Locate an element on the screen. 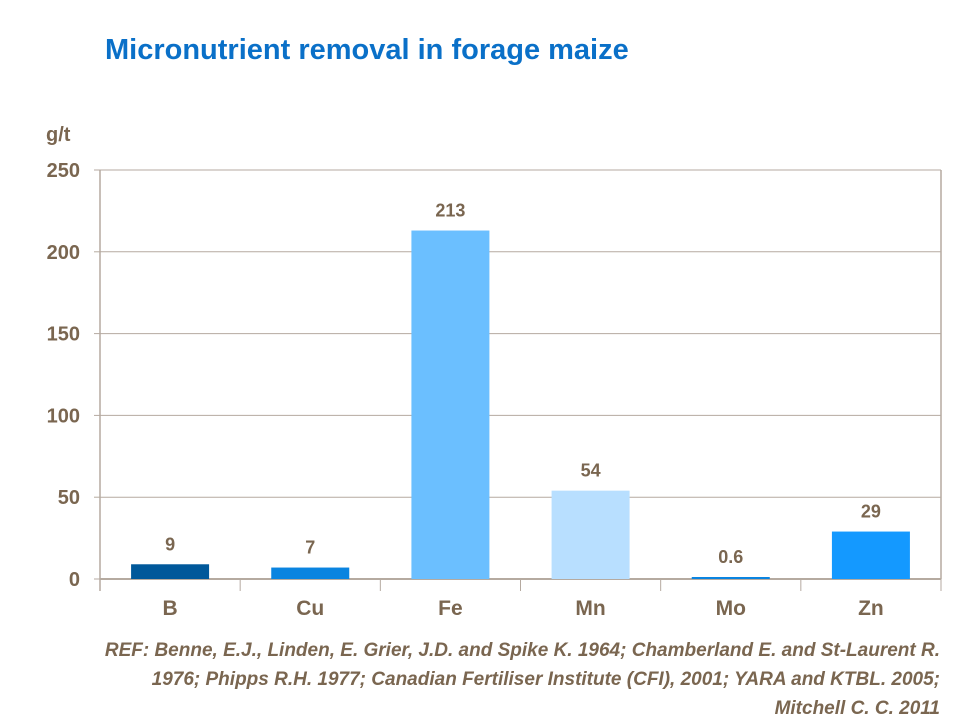 This screenshot has height=723, width=960. bar-fe is located at coordinates (450, 405).